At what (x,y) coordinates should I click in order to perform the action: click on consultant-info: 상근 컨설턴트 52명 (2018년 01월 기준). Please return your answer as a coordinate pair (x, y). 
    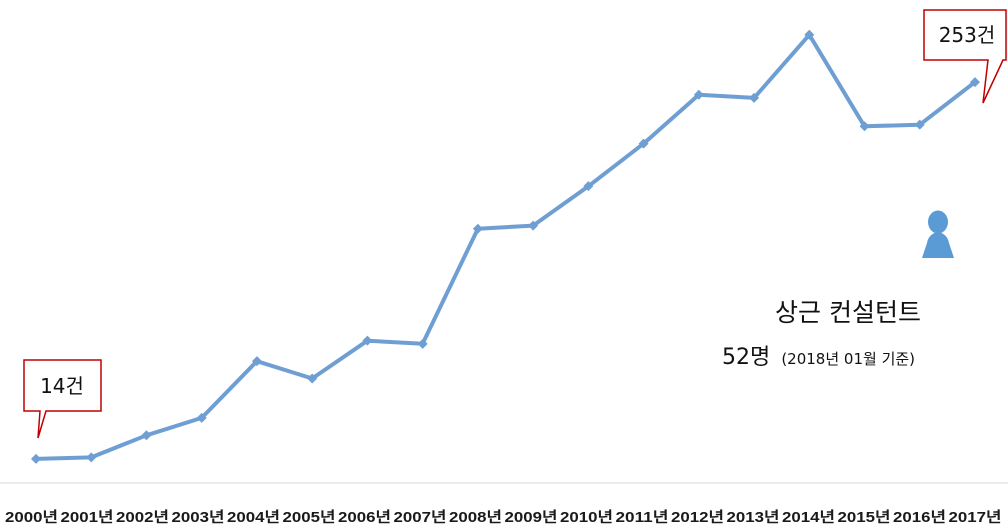
    Looking at the image, I should click on (838, 290).